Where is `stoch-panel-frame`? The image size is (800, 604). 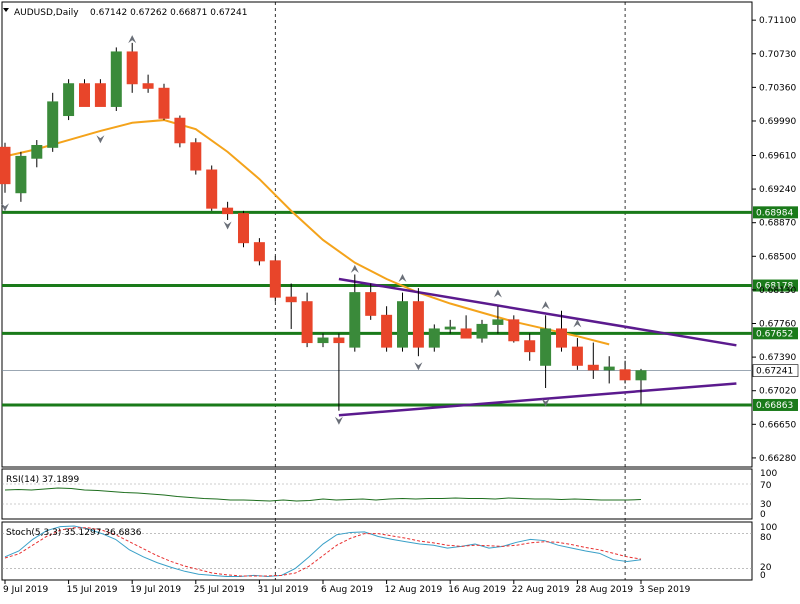
stoch-panel-frame is located at coordinates (377, 551).